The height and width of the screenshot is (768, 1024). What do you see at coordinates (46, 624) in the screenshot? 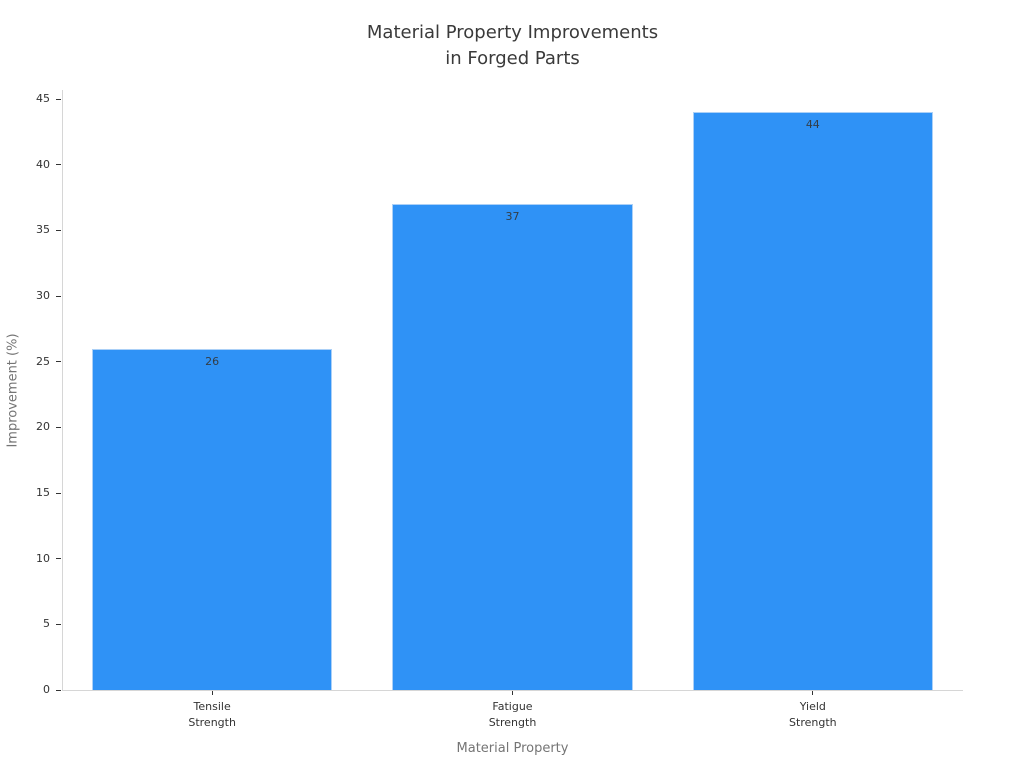
I see `y-tick-label: 5` at bounding box center [46, 624].